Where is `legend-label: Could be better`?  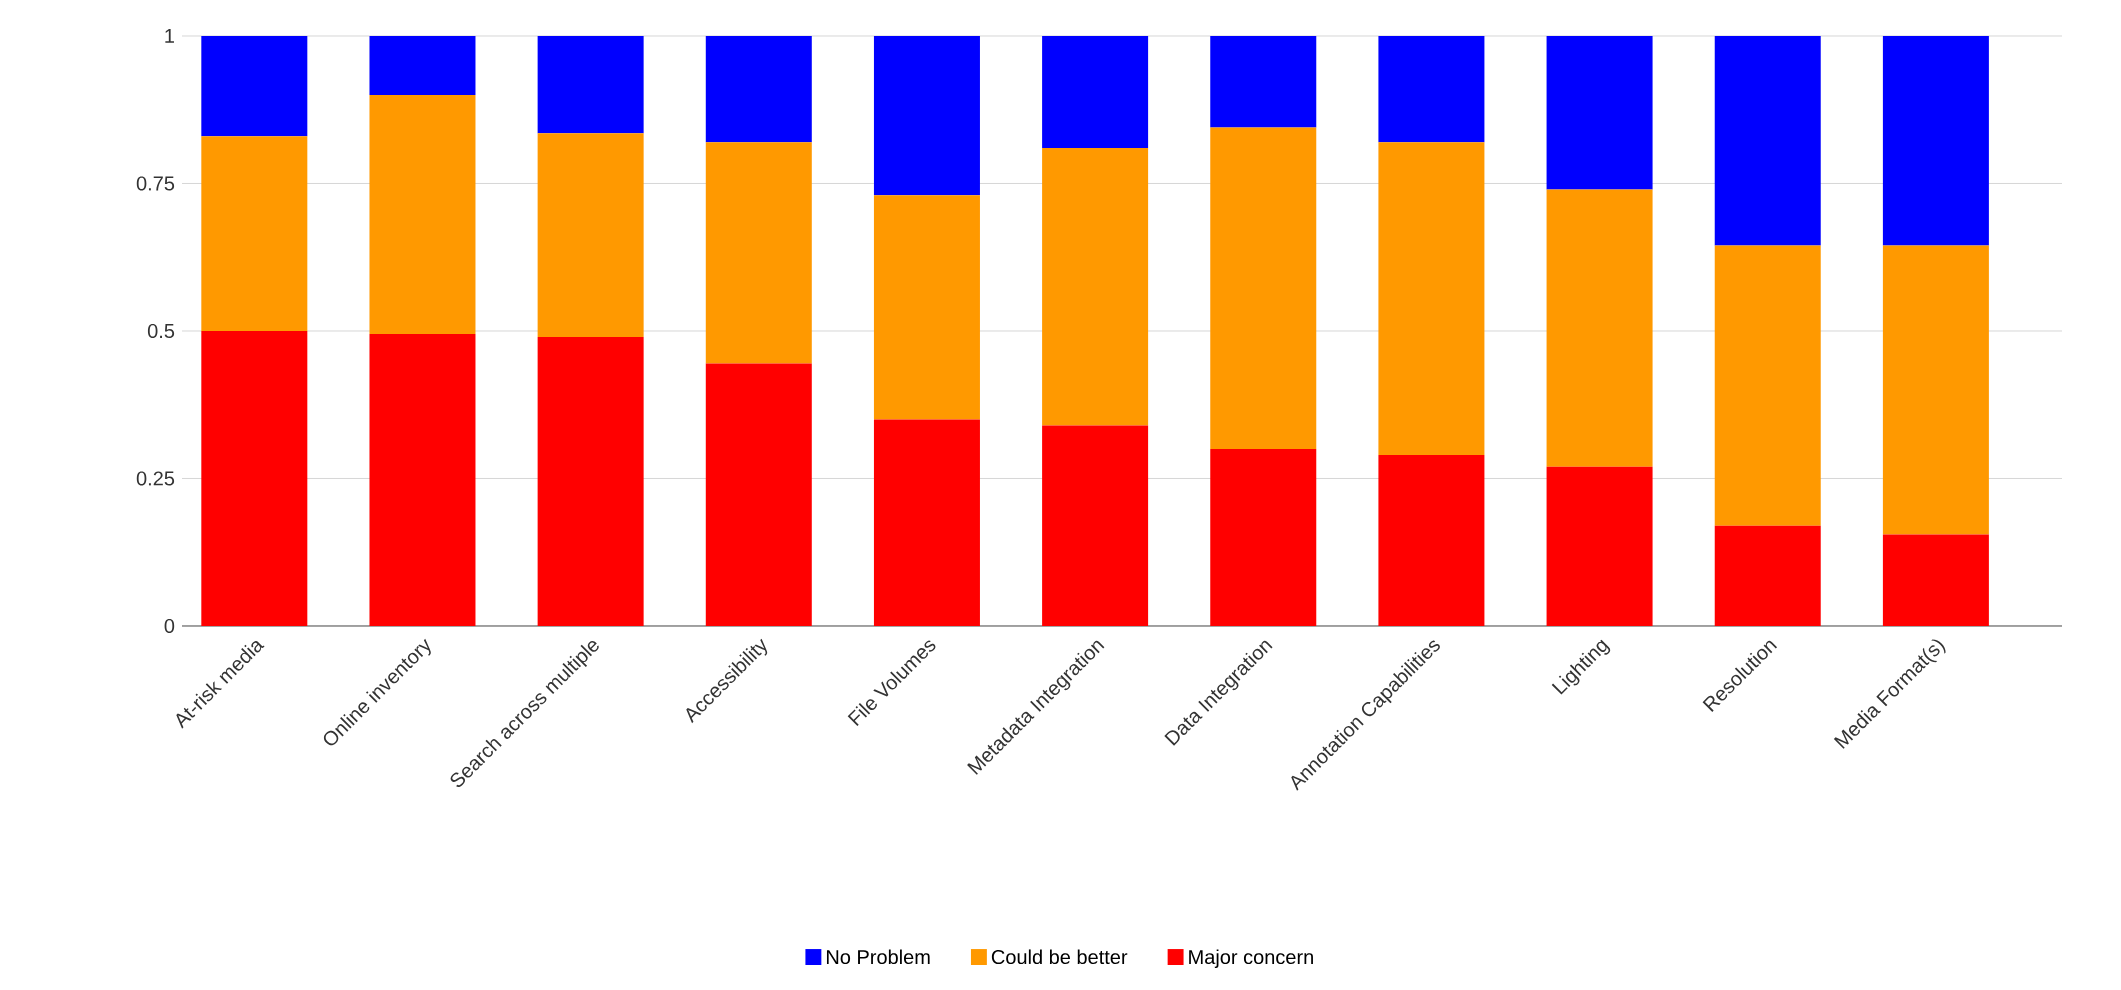
legend-label: Could be better is located at coordinates (1059, 957).